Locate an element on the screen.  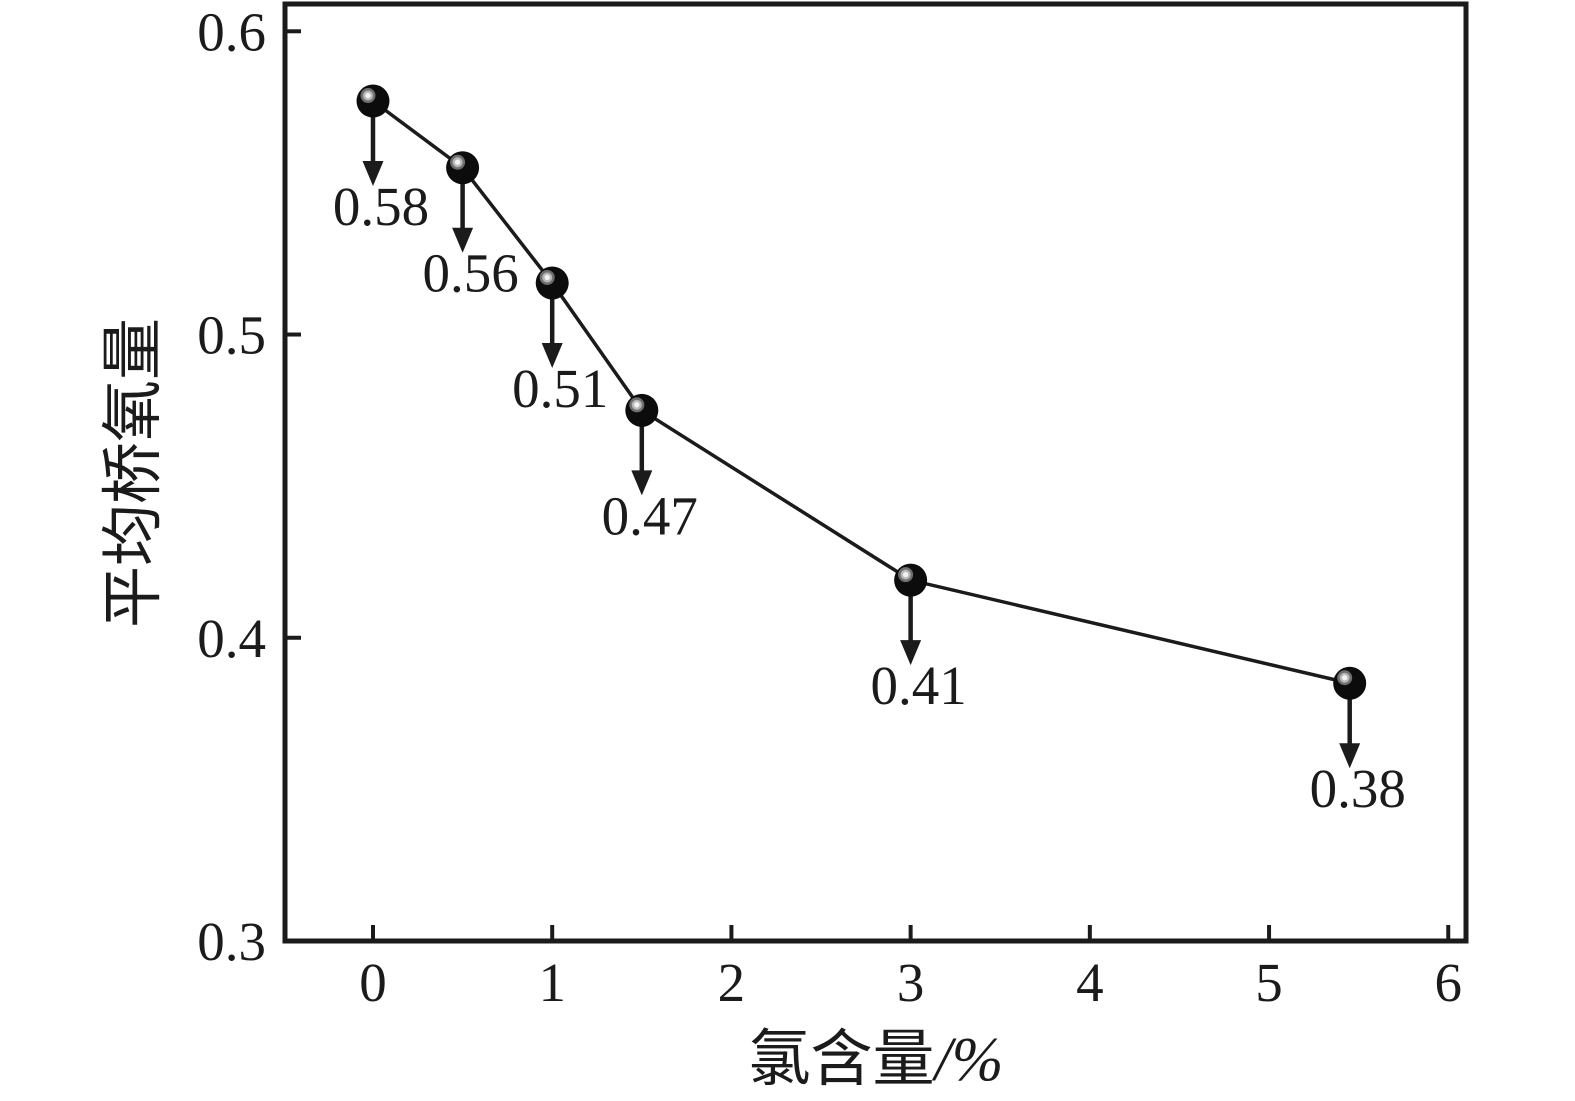
y-tick-label: 0.5 is located at coordinates (231, 335).